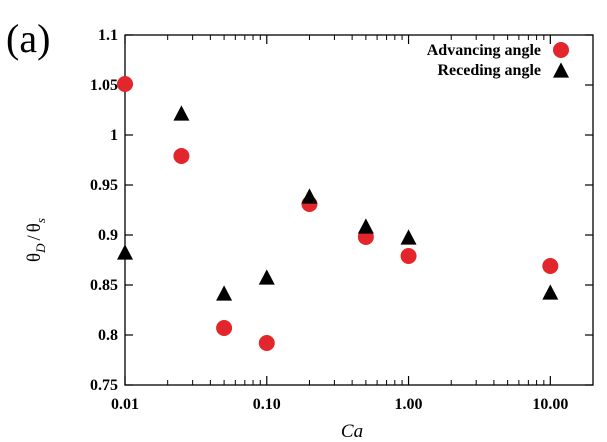  I want to click on legend-label: Receding angle, so click(489, 70).